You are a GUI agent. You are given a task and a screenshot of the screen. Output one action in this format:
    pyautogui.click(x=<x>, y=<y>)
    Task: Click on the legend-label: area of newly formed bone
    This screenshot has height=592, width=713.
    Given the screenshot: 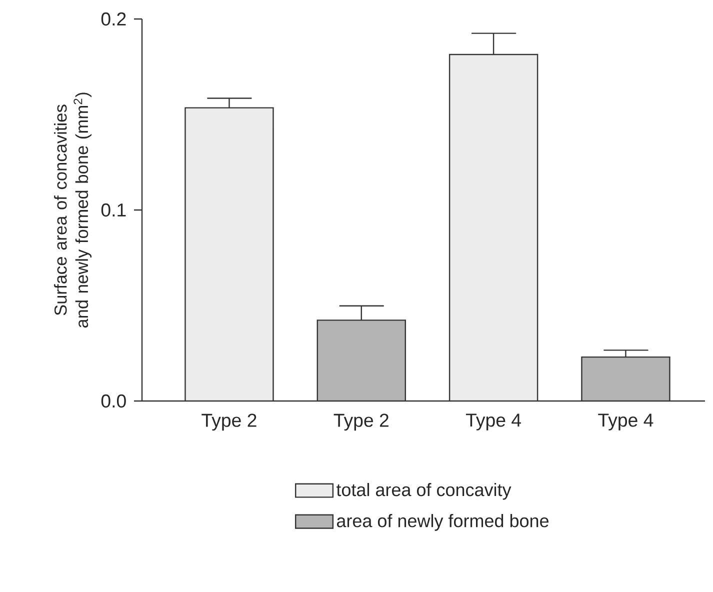 What is the action you would take?
    pyautogui.click(x=442, y=522)
    